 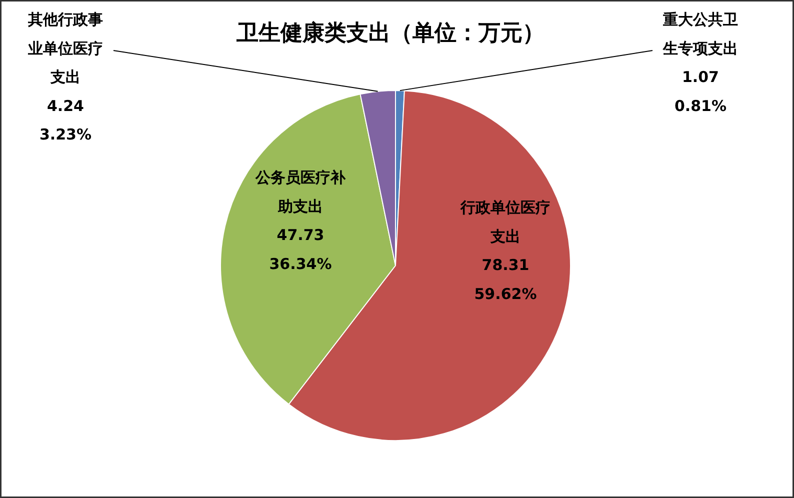 What do you see at coordinates (390, 33) in the screenshot?
I see `chart-title: 卫生健康类支出（单位：万元）` at bounding box center [390, 33].